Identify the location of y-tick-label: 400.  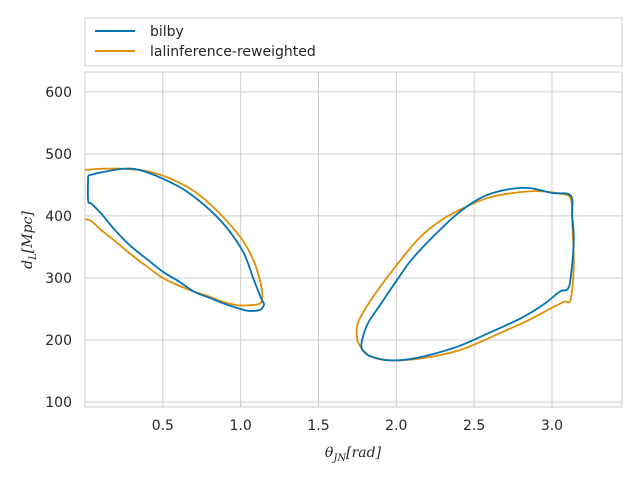
(58, 217).